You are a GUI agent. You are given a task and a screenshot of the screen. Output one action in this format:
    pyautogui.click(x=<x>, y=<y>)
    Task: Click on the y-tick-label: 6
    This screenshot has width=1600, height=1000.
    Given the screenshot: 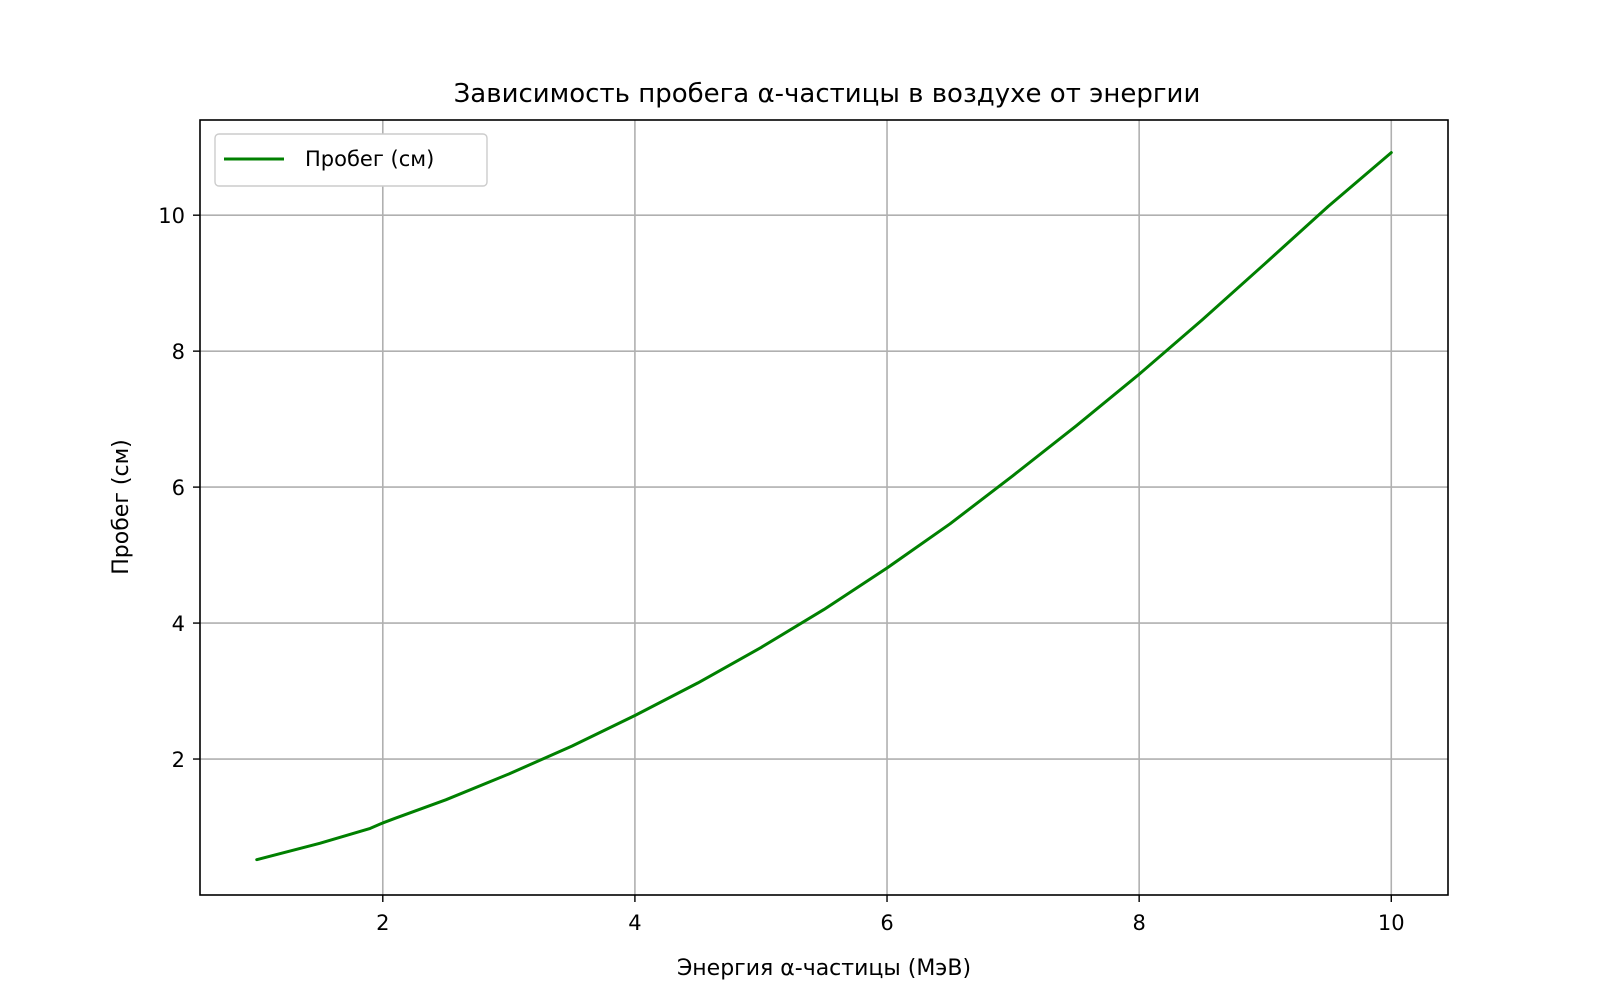 What is the action you would take?
    pyautogui.click(x=178, y=488)
    